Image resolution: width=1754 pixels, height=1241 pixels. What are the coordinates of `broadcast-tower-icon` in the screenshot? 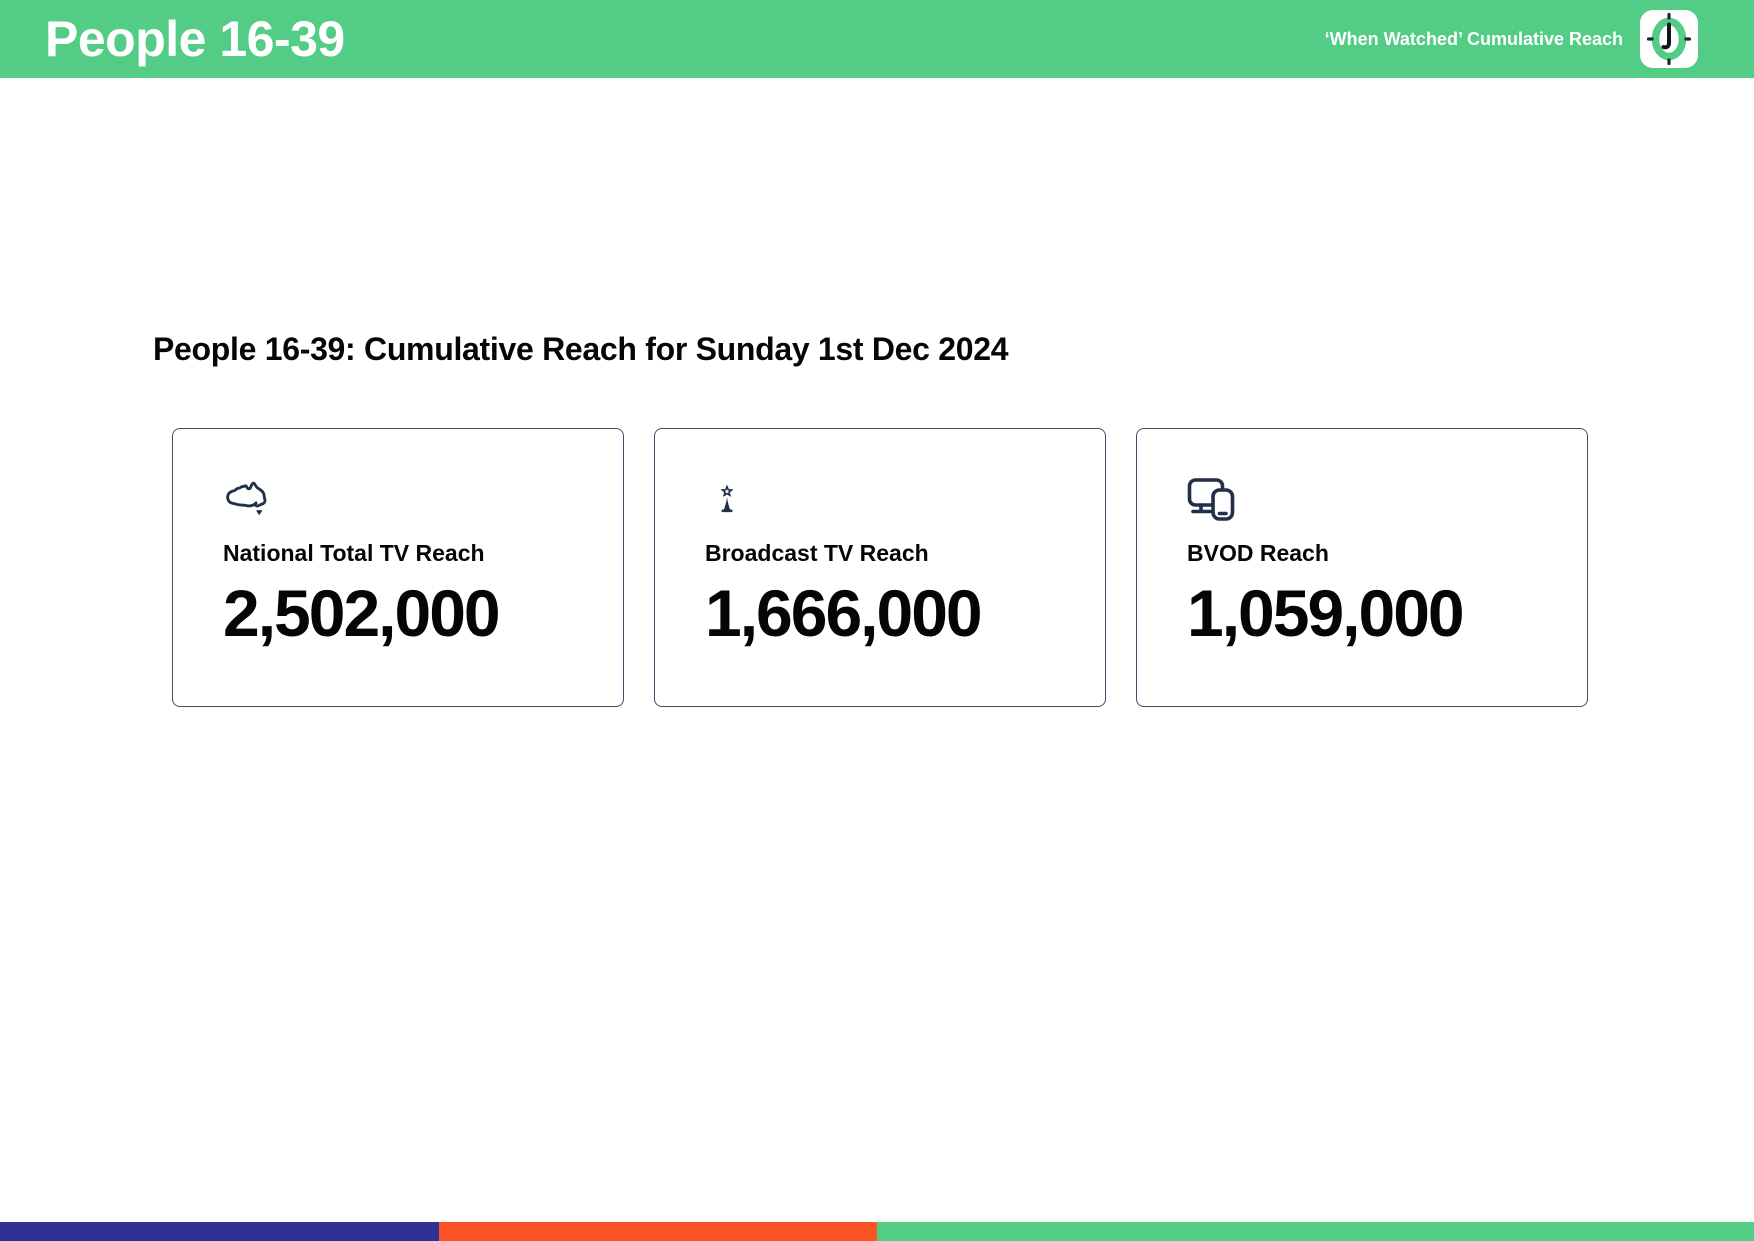 It's located at (891, 499).